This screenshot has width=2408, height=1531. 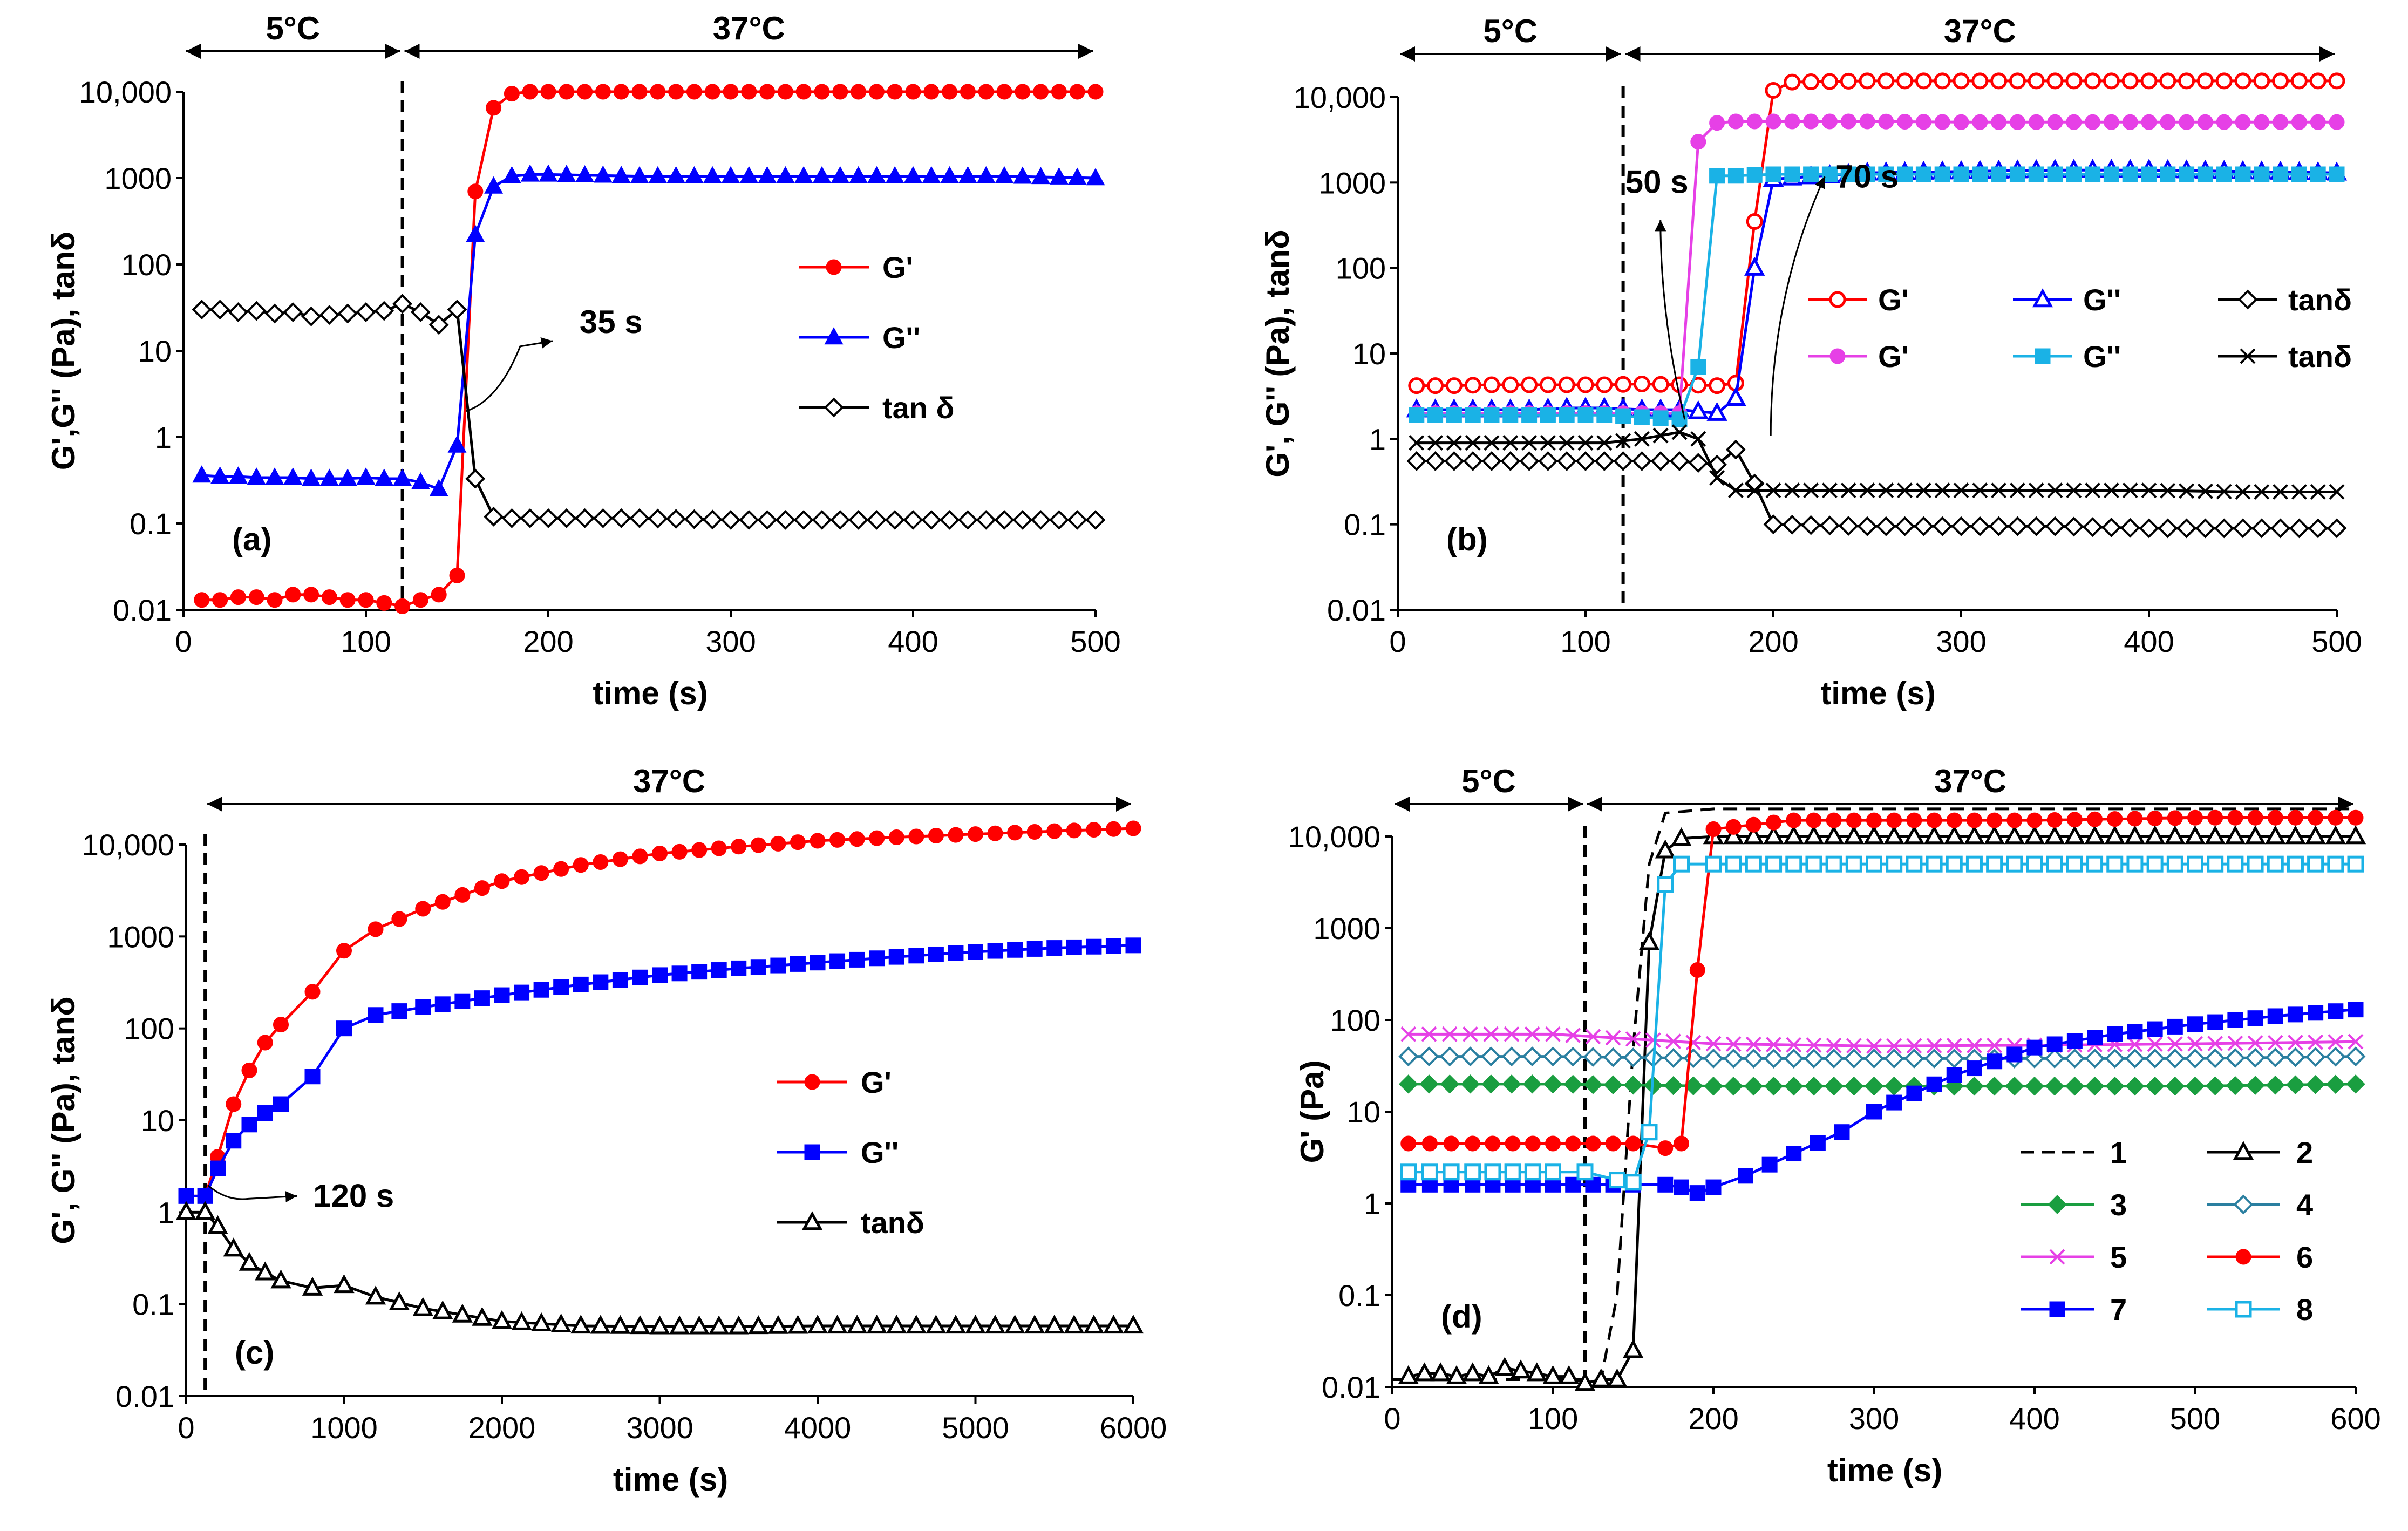 What do you see at coordinates (1867, 176) in the screenshot?
I see `annotation-label: 70 s` at bounding box center [1867, 176].